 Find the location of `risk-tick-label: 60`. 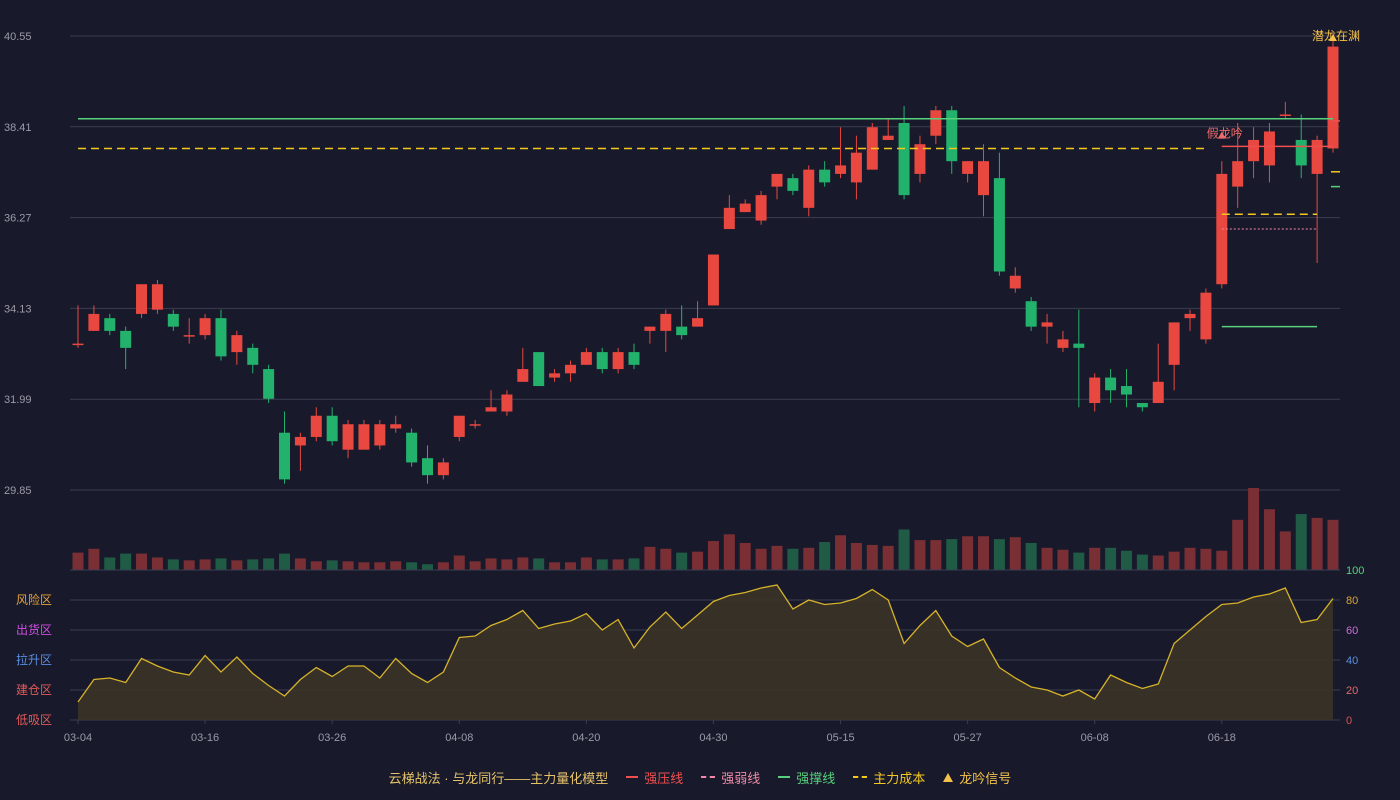

risk-tick-label: 60 is located at coordinates (1352, 631).